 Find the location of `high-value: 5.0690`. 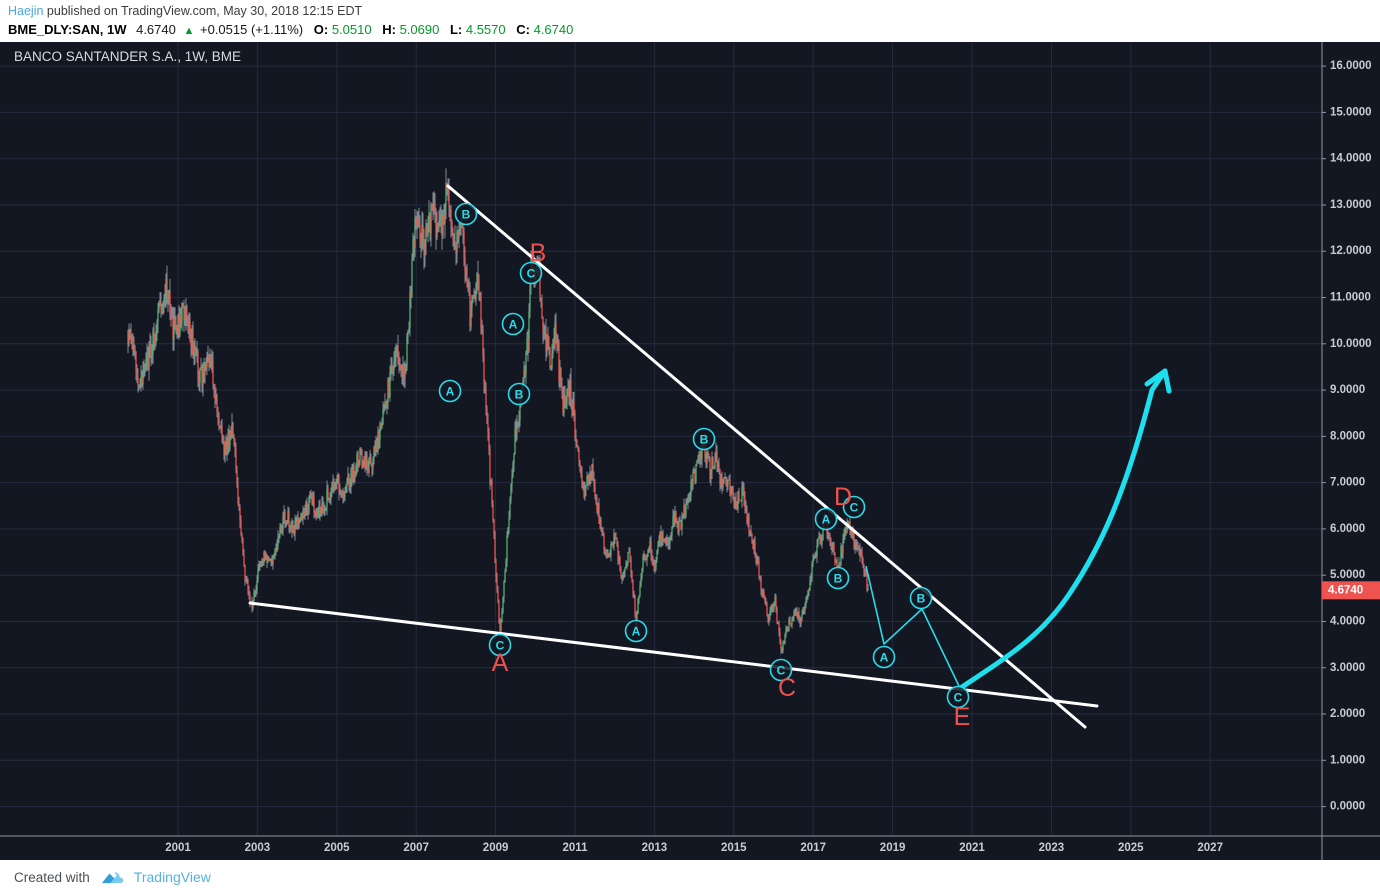

high-value: 5.0690 is located at coordinates (419, 29).